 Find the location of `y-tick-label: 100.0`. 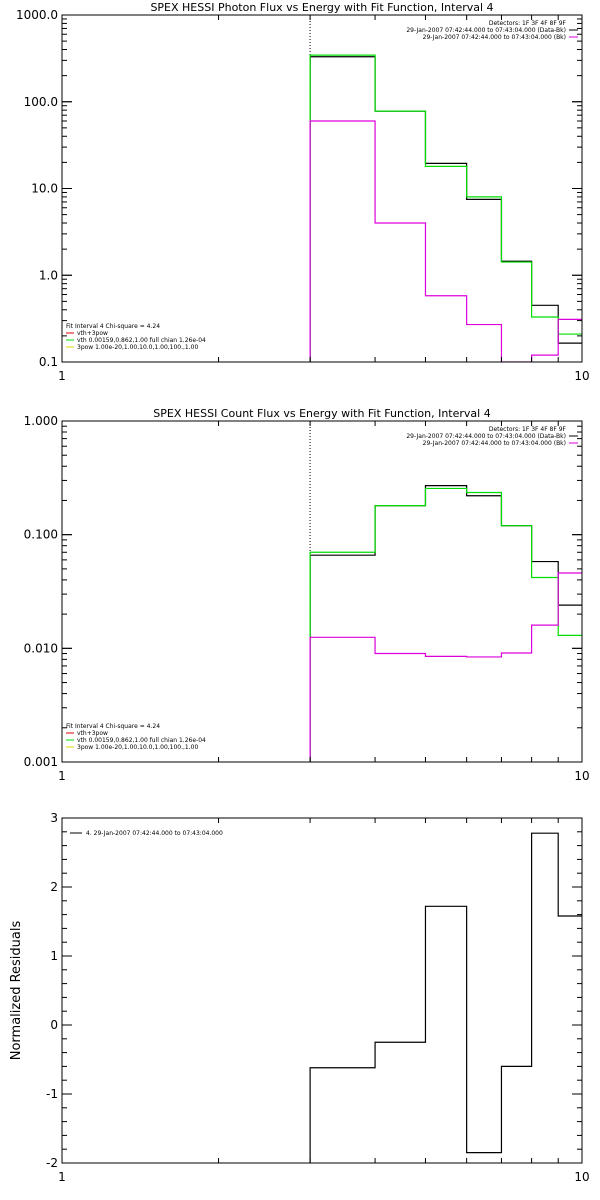

y-tick-label: 100.0 is located at coordinates (41, 102).